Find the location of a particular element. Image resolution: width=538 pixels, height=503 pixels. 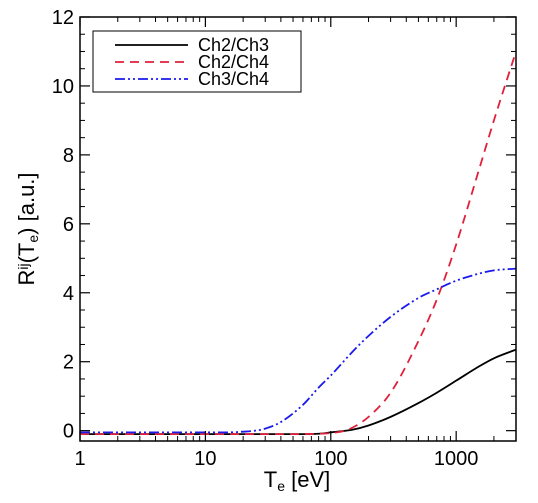

y-axis-title: Rij(Te) [a.u.] is located at coordinates (27, 228).